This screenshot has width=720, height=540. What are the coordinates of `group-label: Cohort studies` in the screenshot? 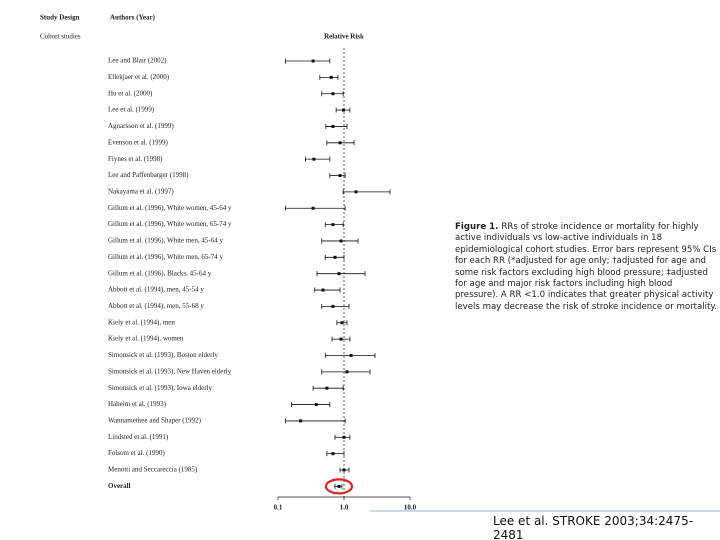 It's located at (60, 37).